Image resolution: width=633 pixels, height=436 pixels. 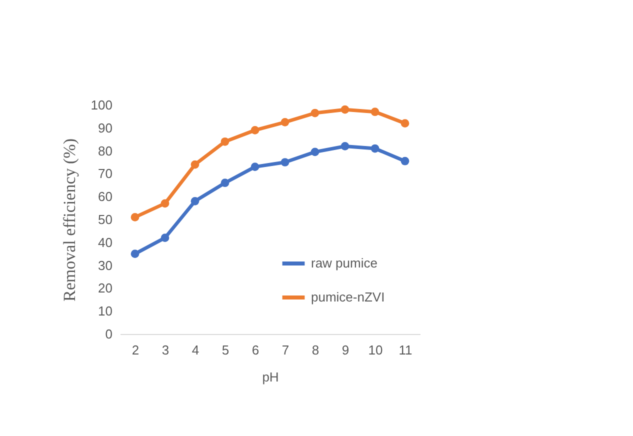 What do you see at coordinates (105, 242) in the screenshot?
I see `y-tick-label: 40` at bounding box center [105, 242].